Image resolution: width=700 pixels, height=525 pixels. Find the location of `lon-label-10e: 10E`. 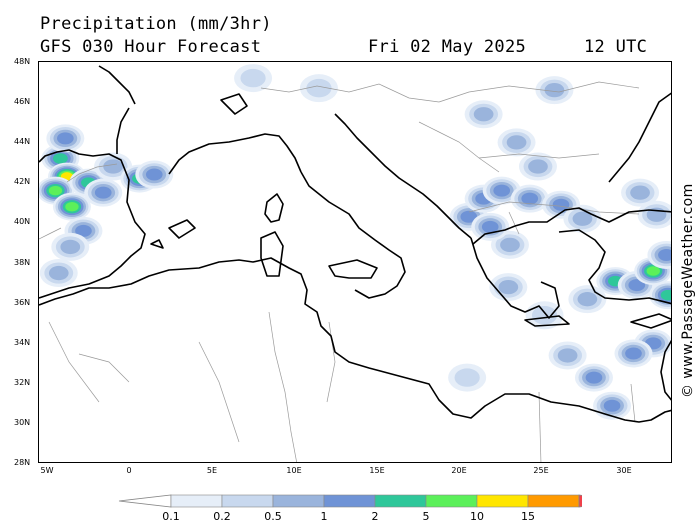

lon-label-10e: 10E is located at coordinates (294, 470).